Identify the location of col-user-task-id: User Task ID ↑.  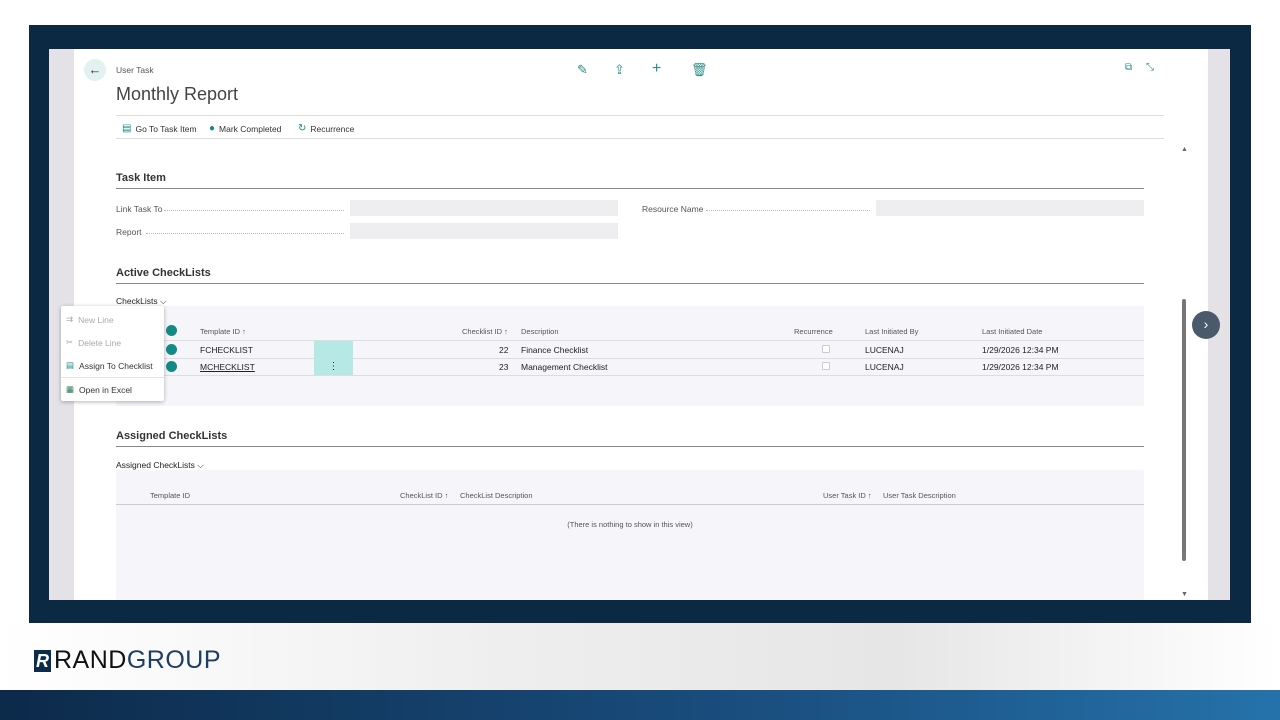
(847, 495).